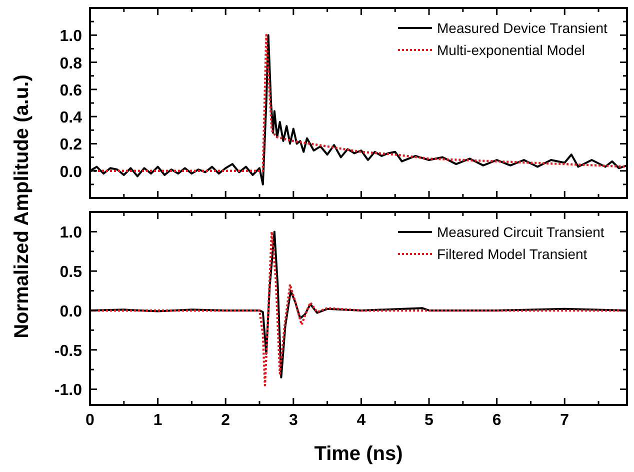 The width and height of the screenshot is (634, 472). What do you see at coordinates (512, 254) in the screenshot?
I see `legend-label: Filtered Model Transient` at bounding box center [512, 254].